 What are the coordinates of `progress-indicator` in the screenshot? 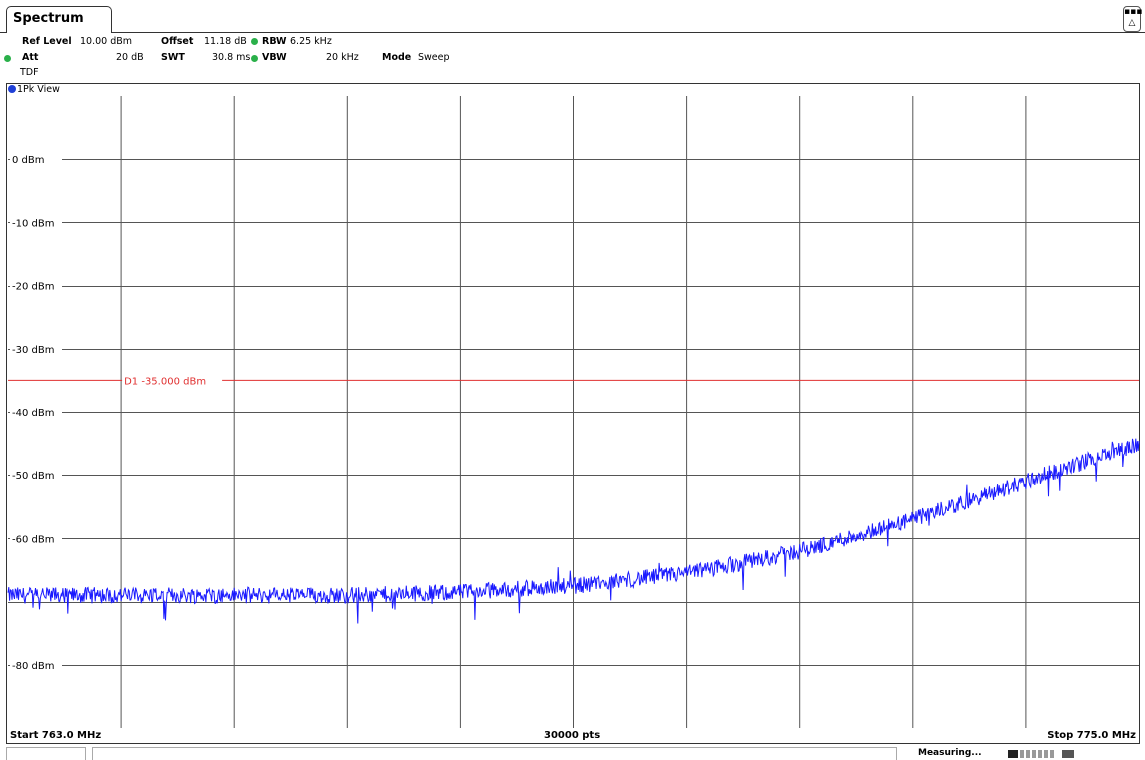 It's located at (1043, 754).